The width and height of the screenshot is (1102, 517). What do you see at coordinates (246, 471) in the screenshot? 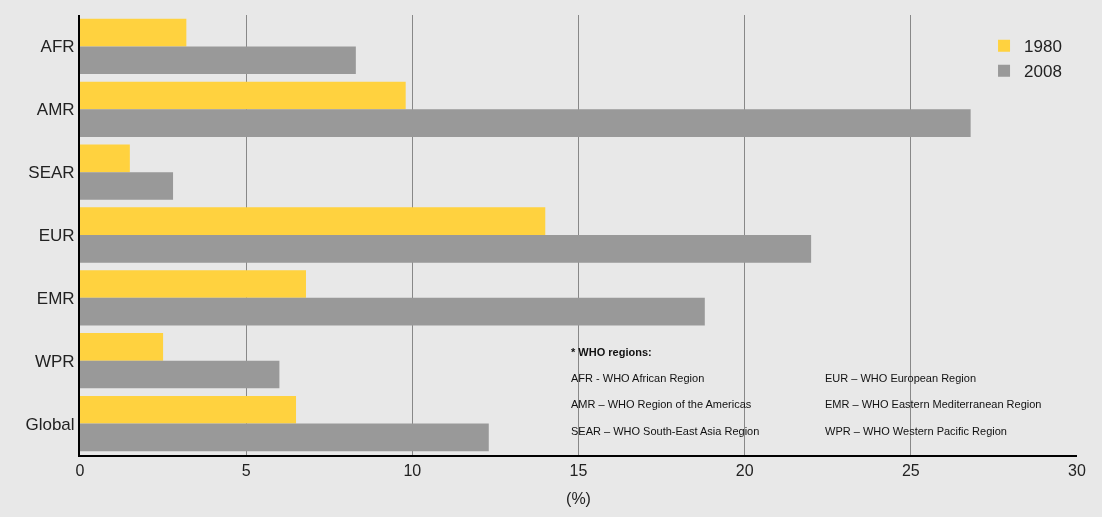
I see `x-tick-label: 5` at bounding box center [246, 471].